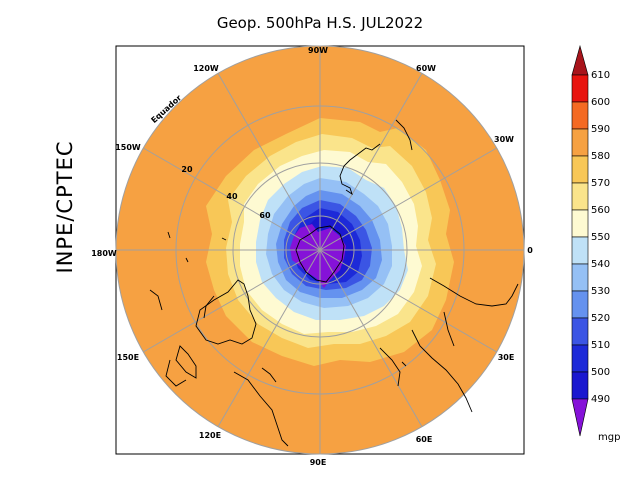 Image resolution: width=640 pixels, height=494 pixels. Describe the element at coordinates (187, 169) in the screenshot. I see `lat-label-20: 20` at that location.